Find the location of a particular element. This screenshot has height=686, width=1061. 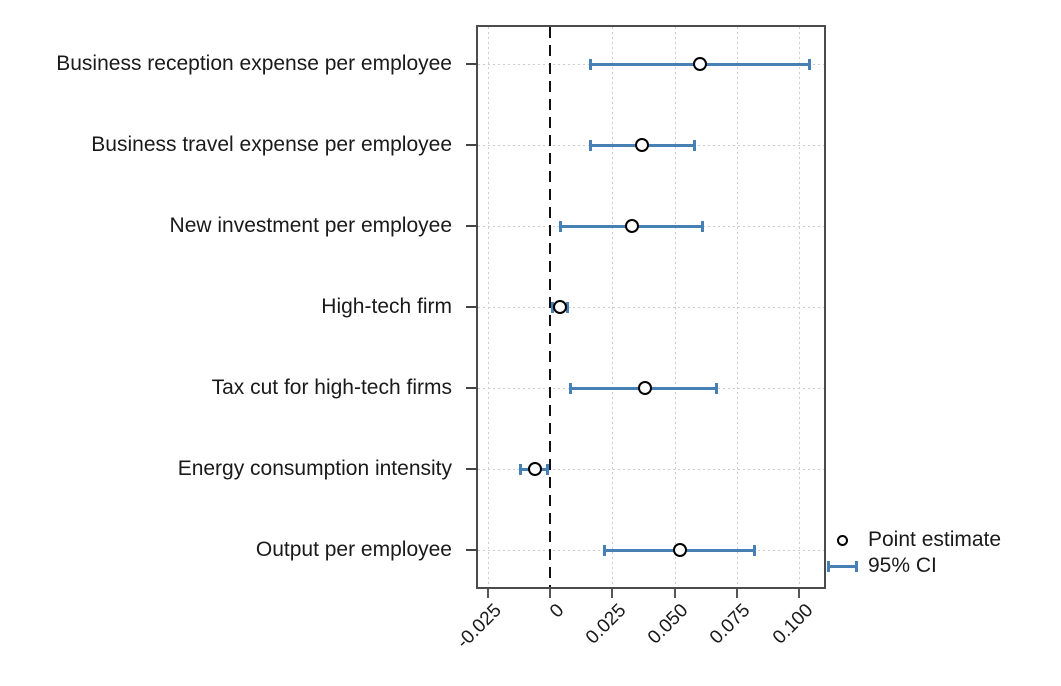

x-tick-label: 0 is located at coordinates (557, 611).